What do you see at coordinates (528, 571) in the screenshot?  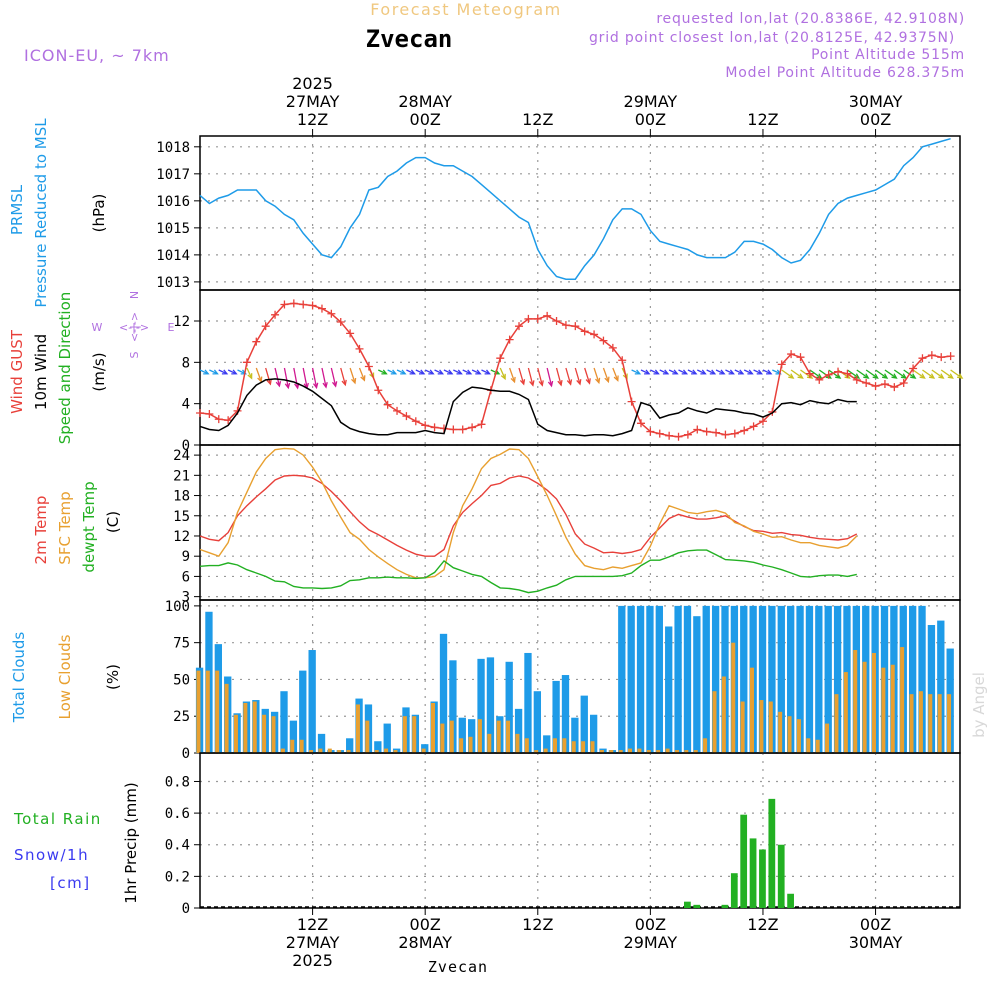 I see `temp-dewpt-line` at bounding box center [528, 571].